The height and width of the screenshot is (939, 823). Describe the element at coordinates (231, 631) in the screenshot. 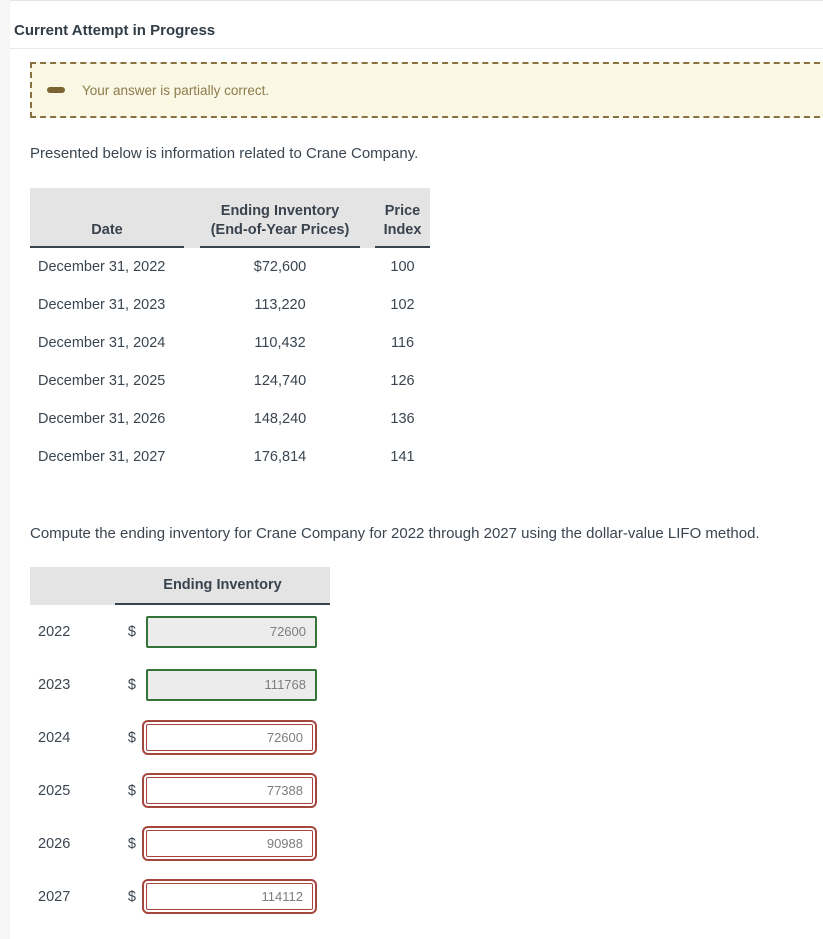

I see `ending-inventory-input-2022` at that location.